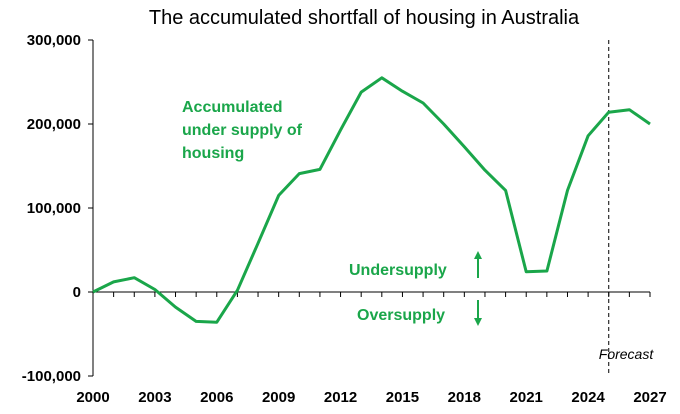 This screenshot has width=680, height=414. Describe the element at coordinates (216, 397) in the screenshot. I see `x-tick-label: 2006` at that location.